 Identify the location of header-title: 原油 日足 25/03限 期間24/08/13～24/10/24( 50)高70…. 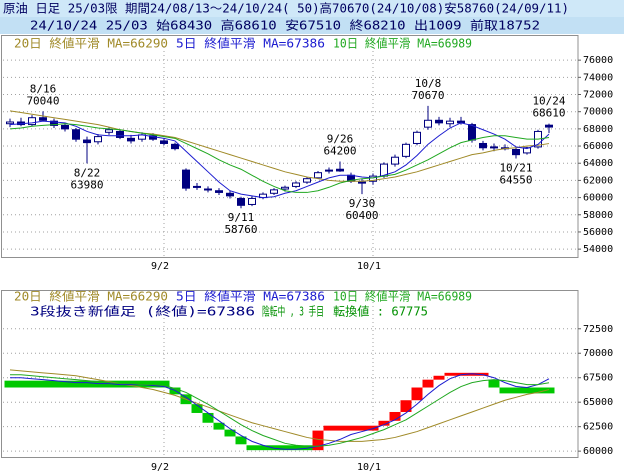
(286, 8).